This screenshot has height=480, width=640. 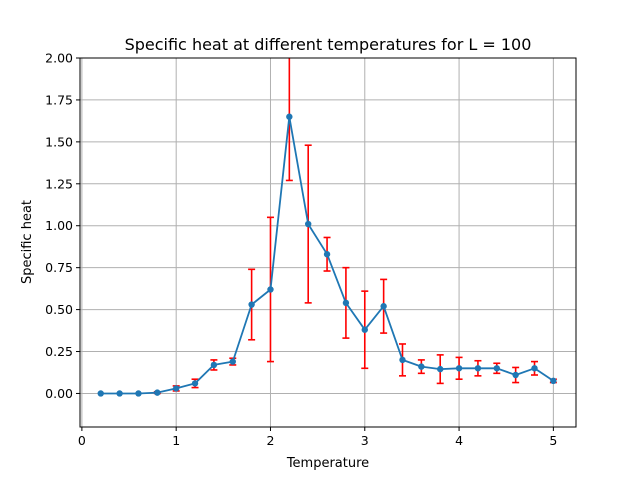 What do you see at coordinates (27, 242) in the screenshot?
I see `y-axis-label: Specific heat` at bounding box center [27, 242].